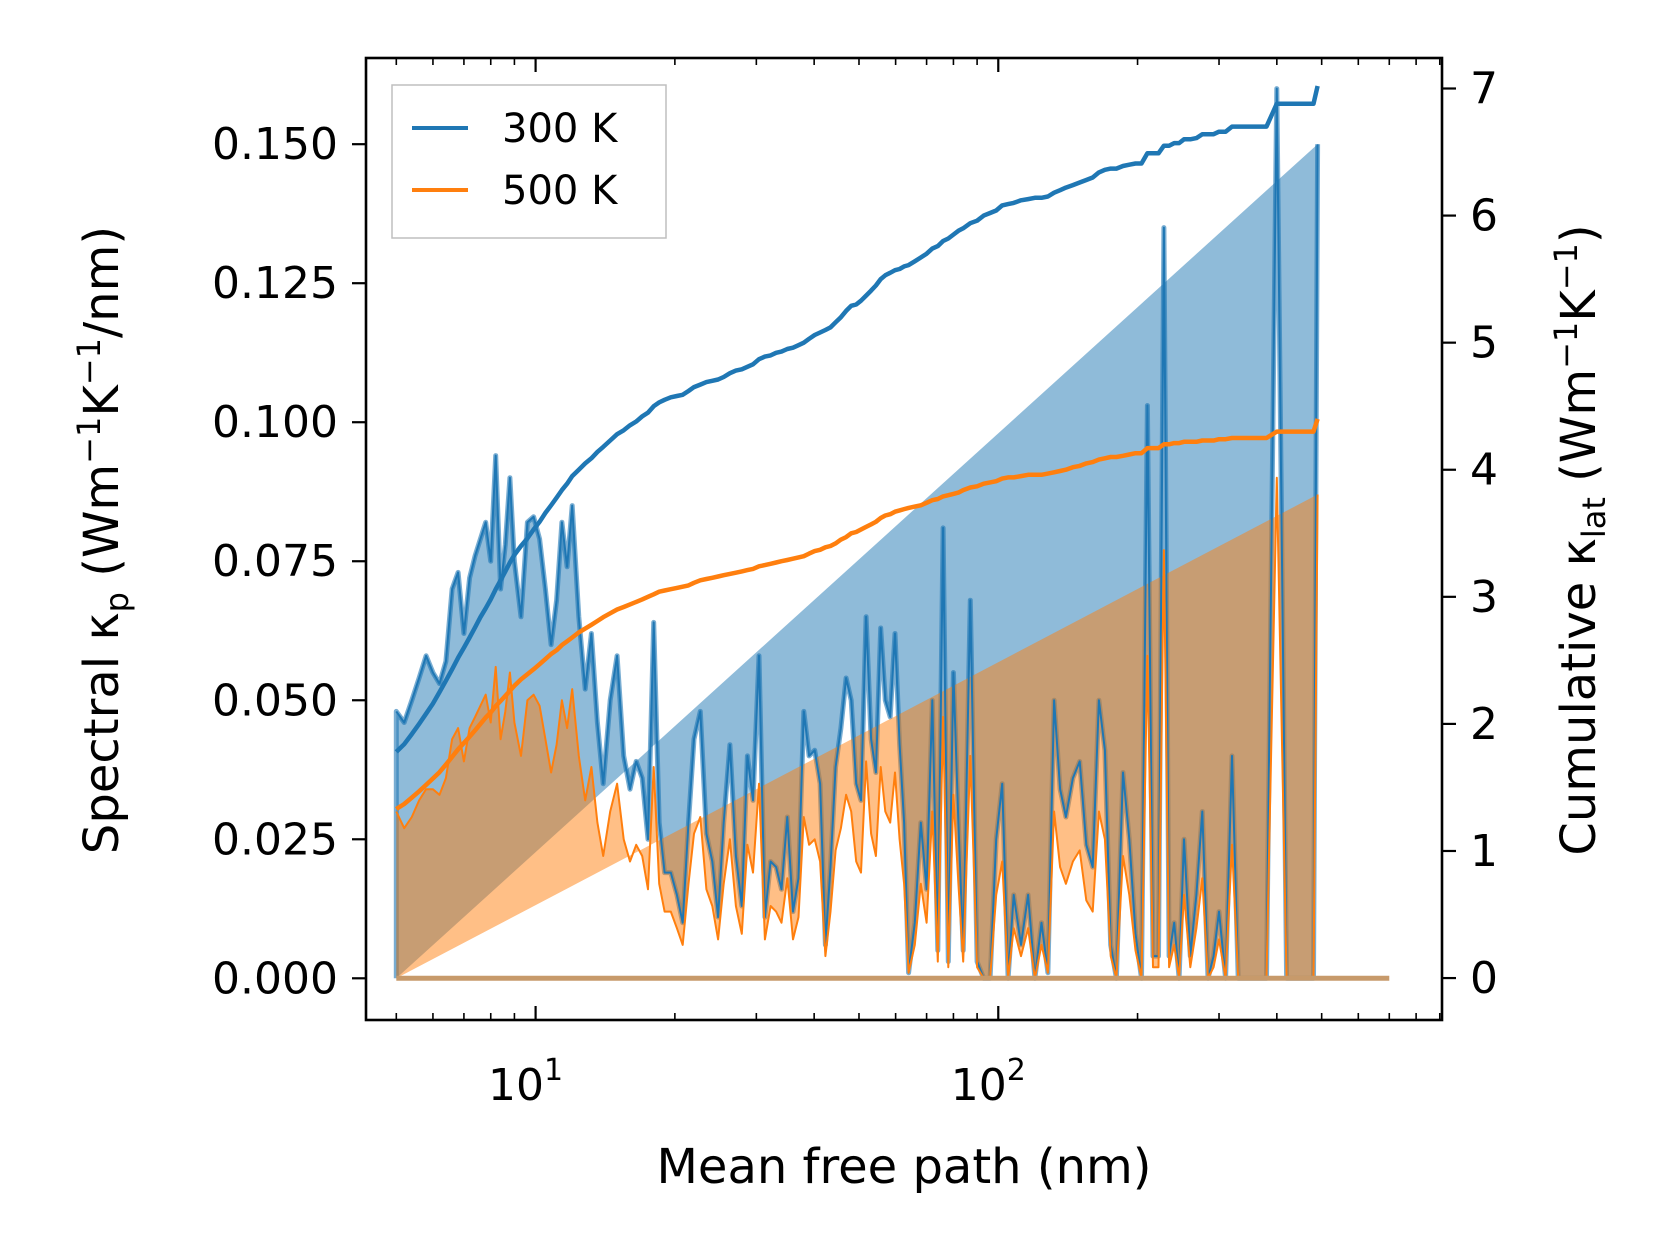 The image size is (1660, 1254). I want to click on y-left-tick-label: 0.150, so click(275, 144).